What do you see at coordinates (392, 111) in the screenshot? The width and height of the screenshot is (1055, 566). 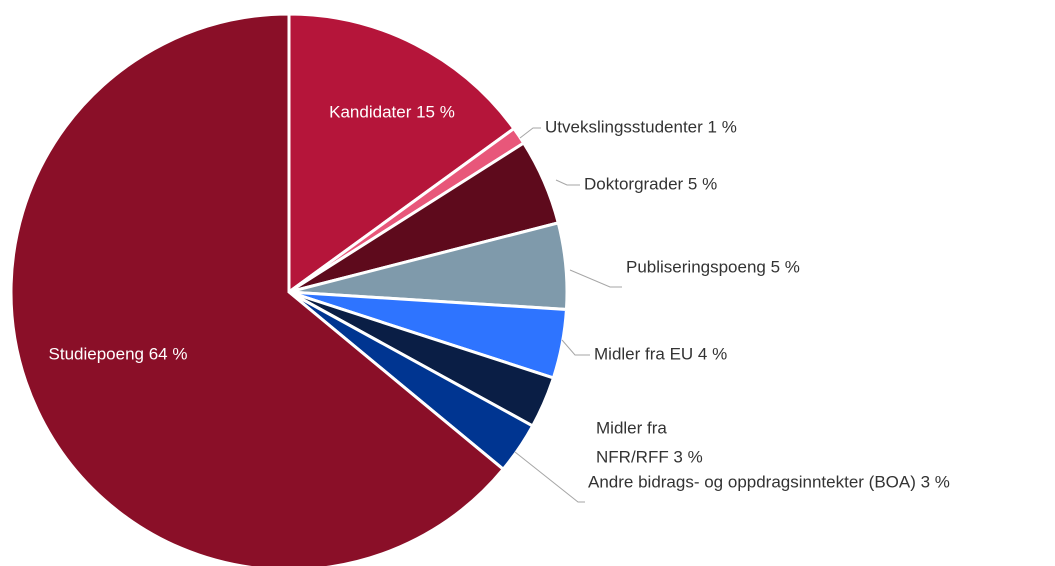 I see `slice-label: Kandidater 15 %` at bounding box center [392, 111].